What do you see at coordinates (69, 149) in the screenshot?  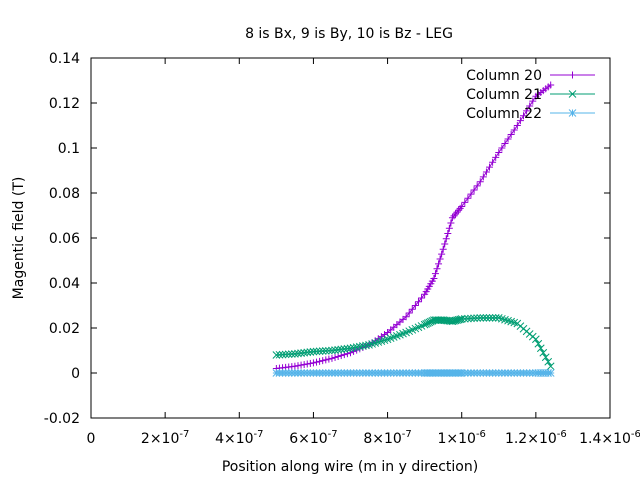 I see `y-tick-label: 0.1` at bounding box center [69, 149].